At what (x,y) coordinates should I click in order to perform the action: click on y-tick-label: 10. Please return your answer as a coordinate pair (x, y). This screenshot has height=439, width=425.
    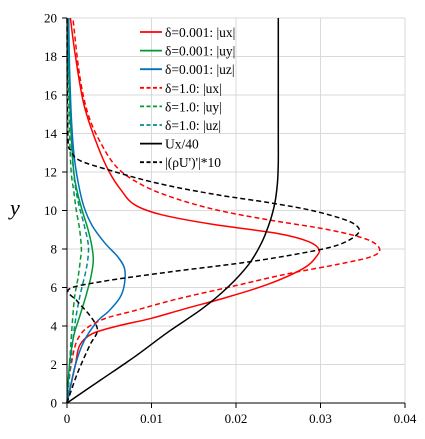
    Looking at the image, I should click on (50, 210).